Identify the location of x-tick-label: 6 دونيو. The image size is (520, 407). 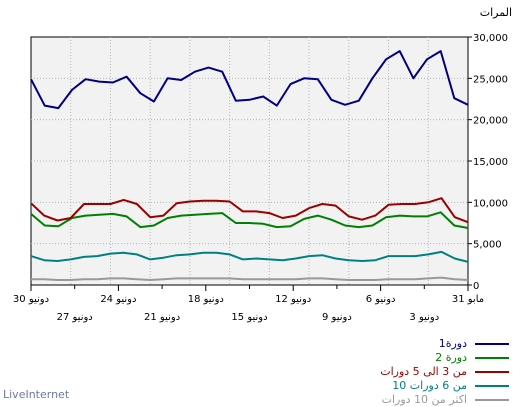
(381, 299).